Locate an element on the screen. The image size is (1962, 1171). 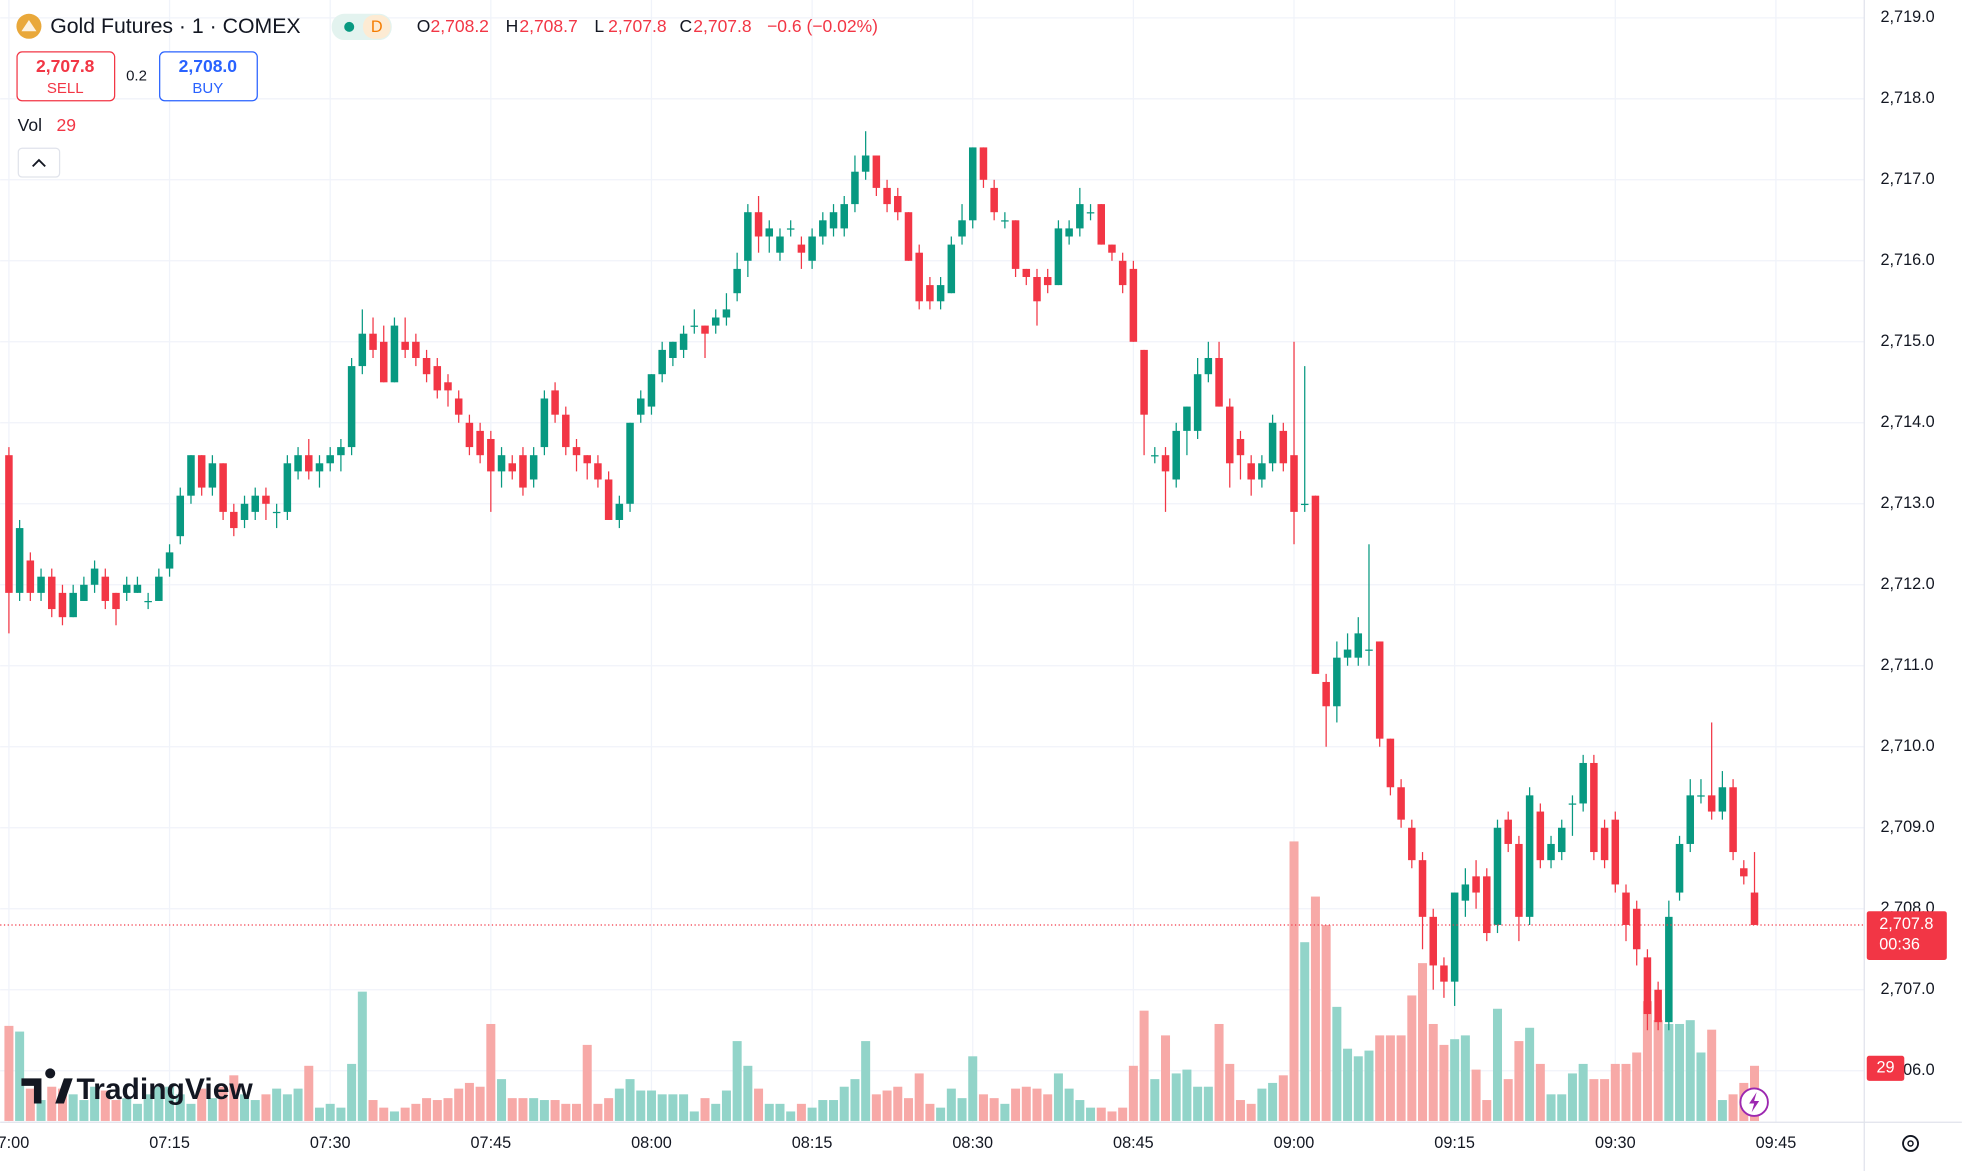
change: −0.6 (−0.02%) is located at coordinates (822, 26).